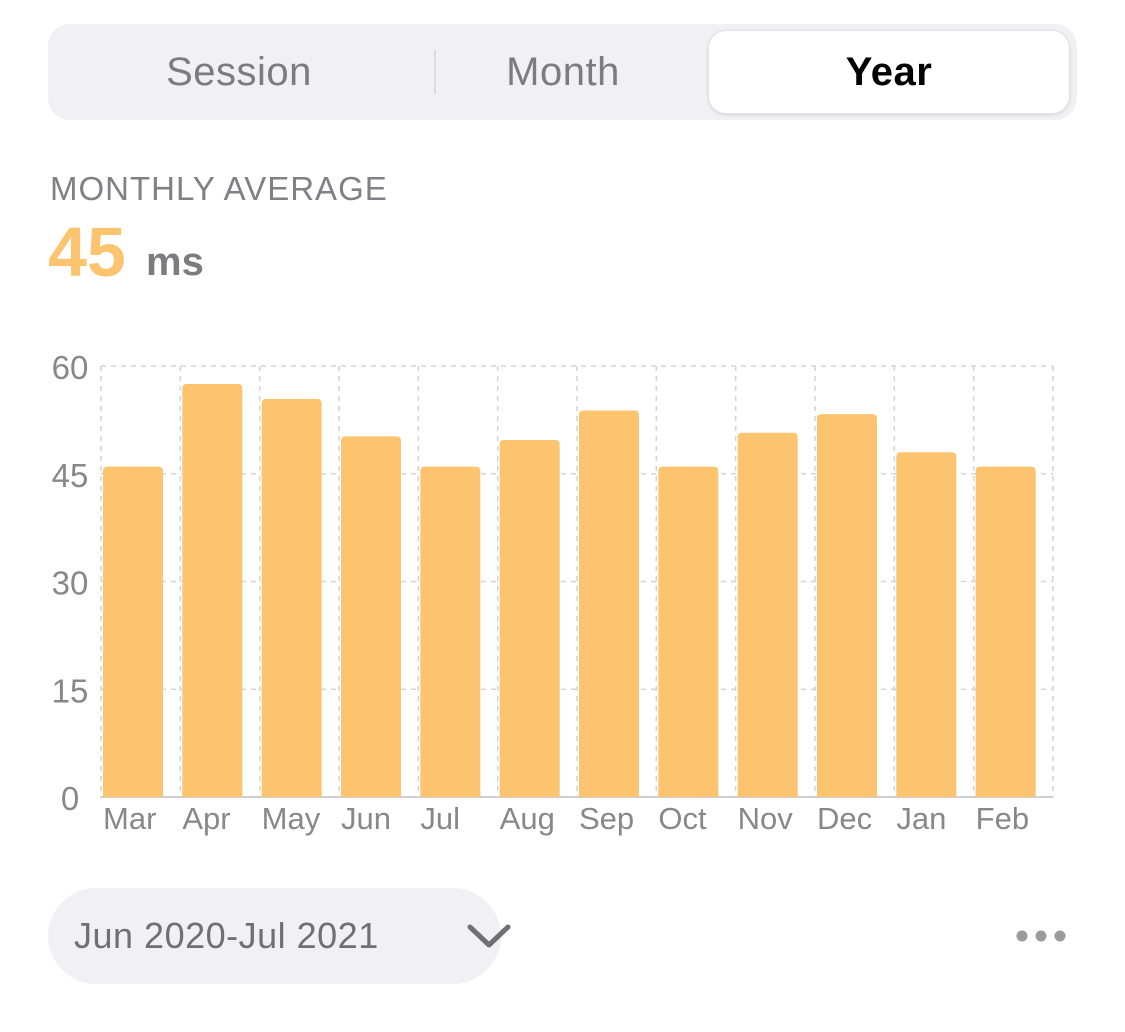  What do you see at coordinates (371, 616) in the screenshot?
I see `bar-jun` at bounding box center [371, 616].